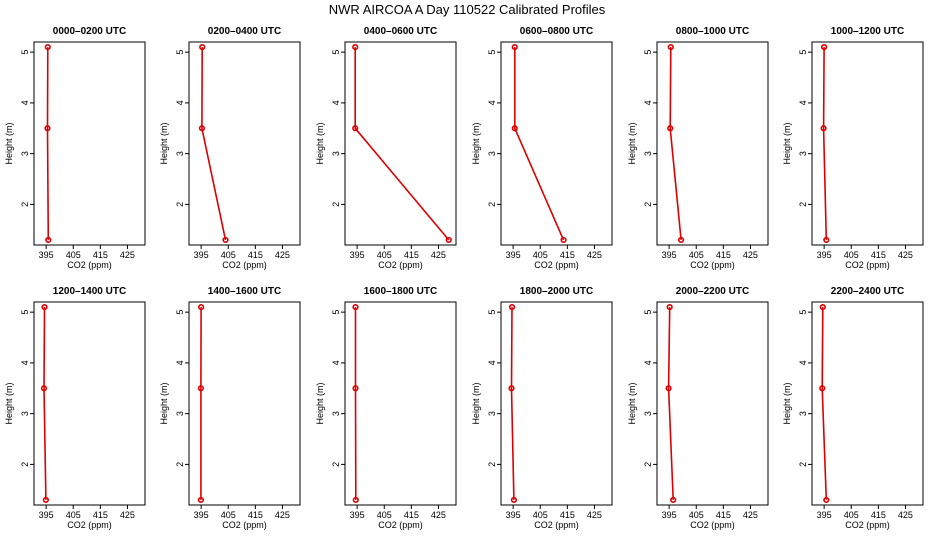  Describe the element at coordinates (867, 291) in the screenshot. I see `panel-title: 2200–2400 UTC` at that location.